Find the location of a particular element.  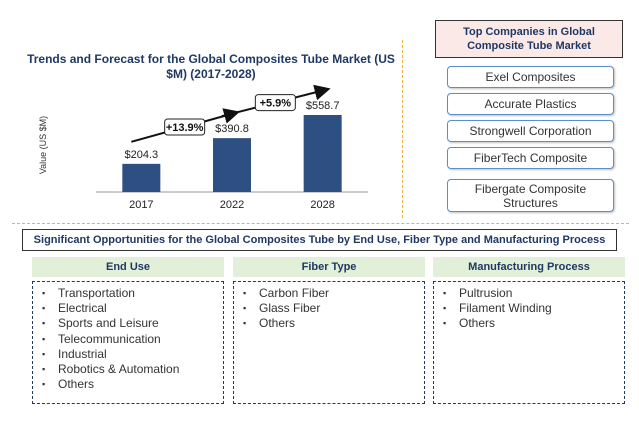

end-use-item: Telecommunication is located at coordinates (128, 339).